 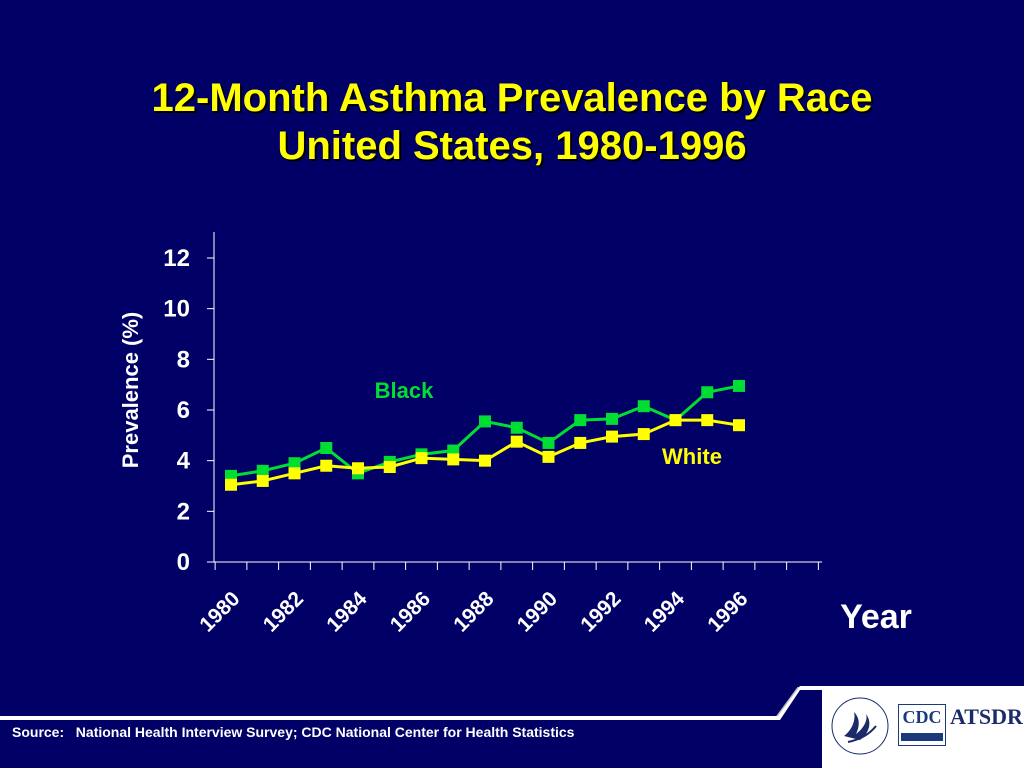 I want to click on series-label-white: White, so click(x=692, y=456).